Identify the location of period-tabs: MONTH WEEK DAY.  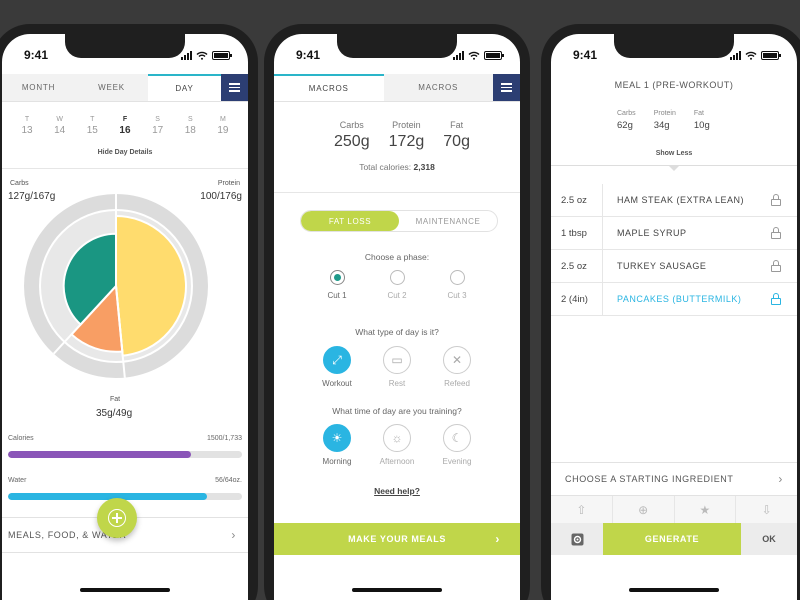
(125, 88).